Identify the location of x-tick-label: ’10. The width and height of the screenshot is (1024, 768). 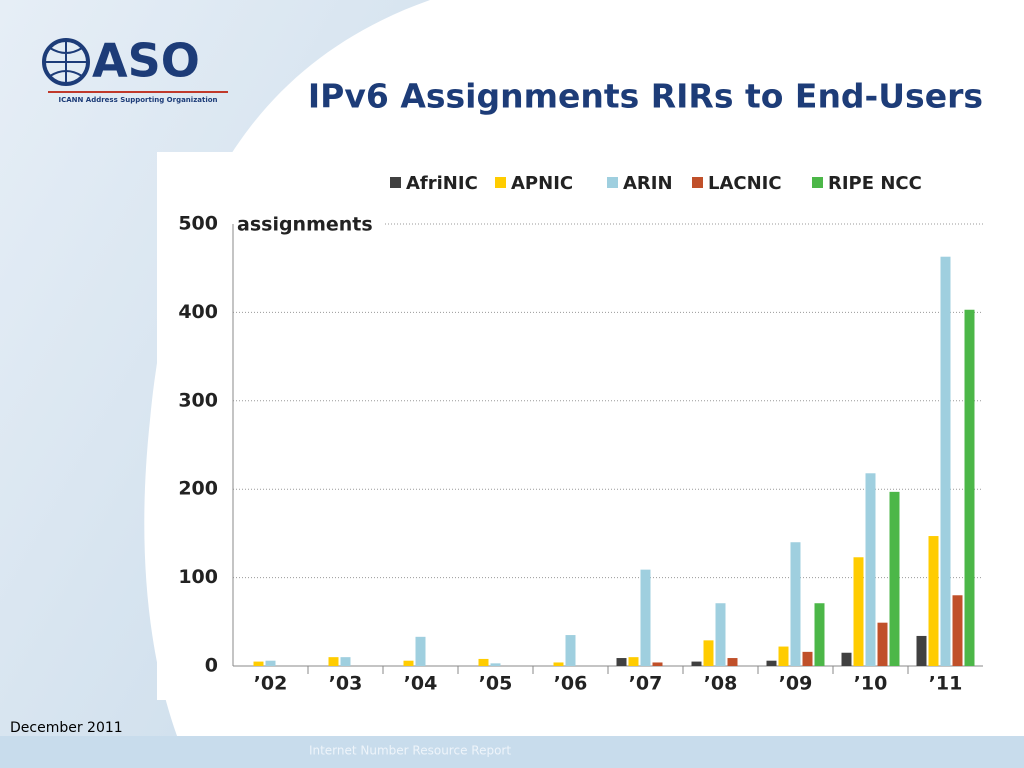
(871, 684).